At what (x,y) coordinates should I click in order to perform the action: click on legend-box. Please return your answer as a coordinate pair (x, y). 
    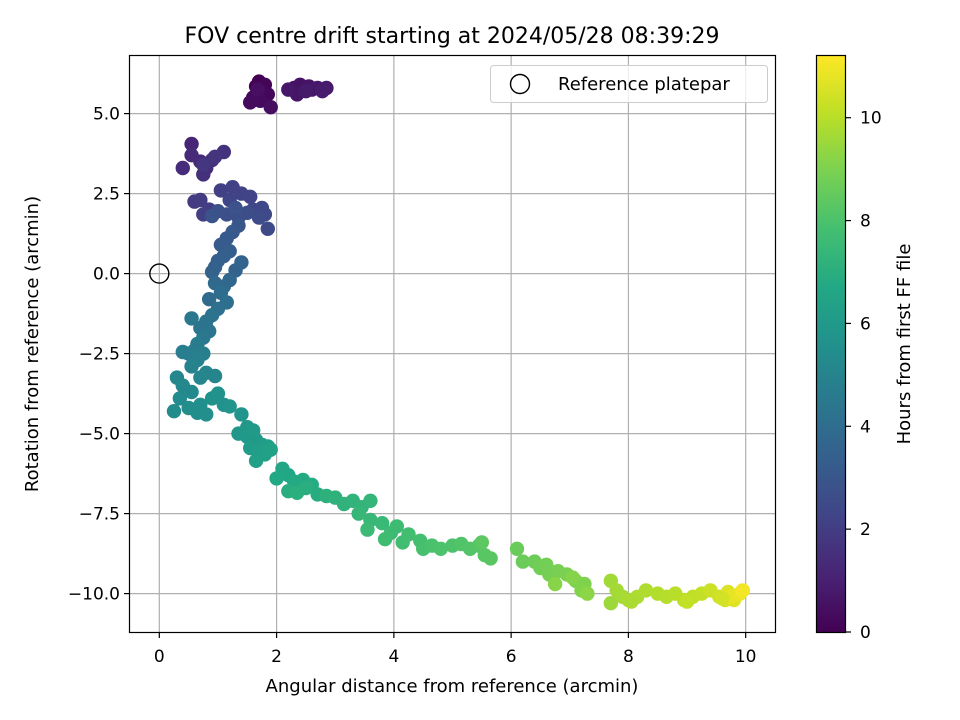
    Looking at the image, I should click on (629, 84).